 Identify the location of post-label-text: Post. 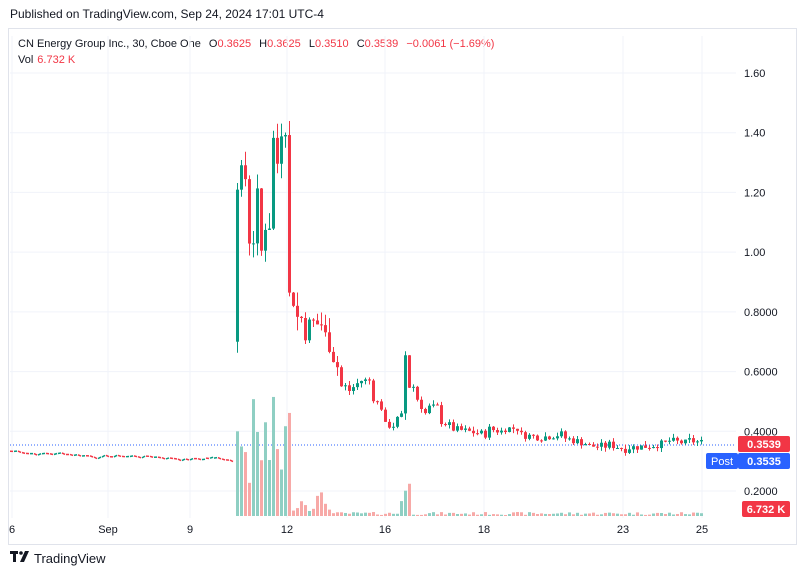
(722, 462).